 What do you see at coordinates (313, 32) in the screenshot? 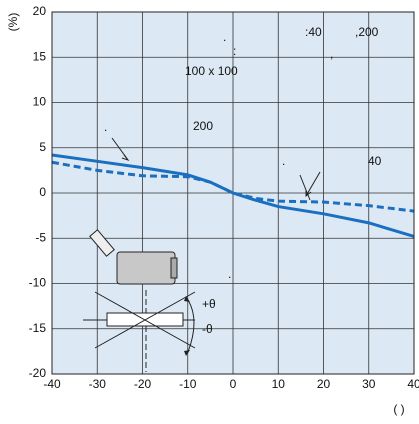
I see `annotation: :40` at bounding box center [313, 32].